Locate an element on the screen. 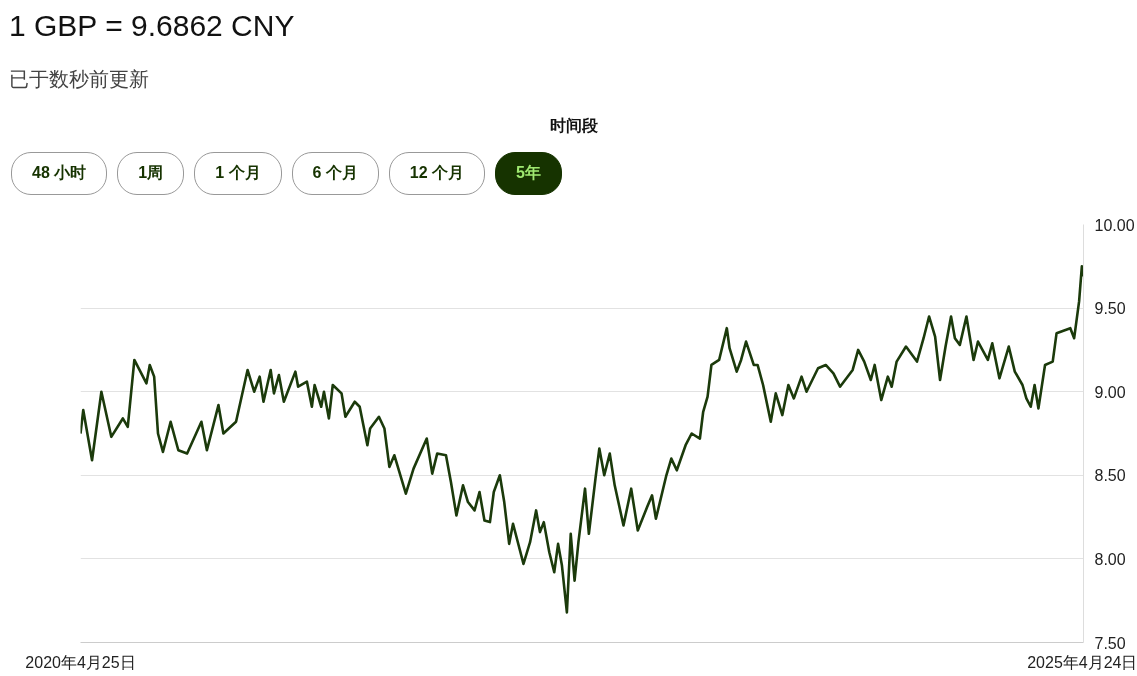  text: 1 个月 is located at coordinates (238, 173).